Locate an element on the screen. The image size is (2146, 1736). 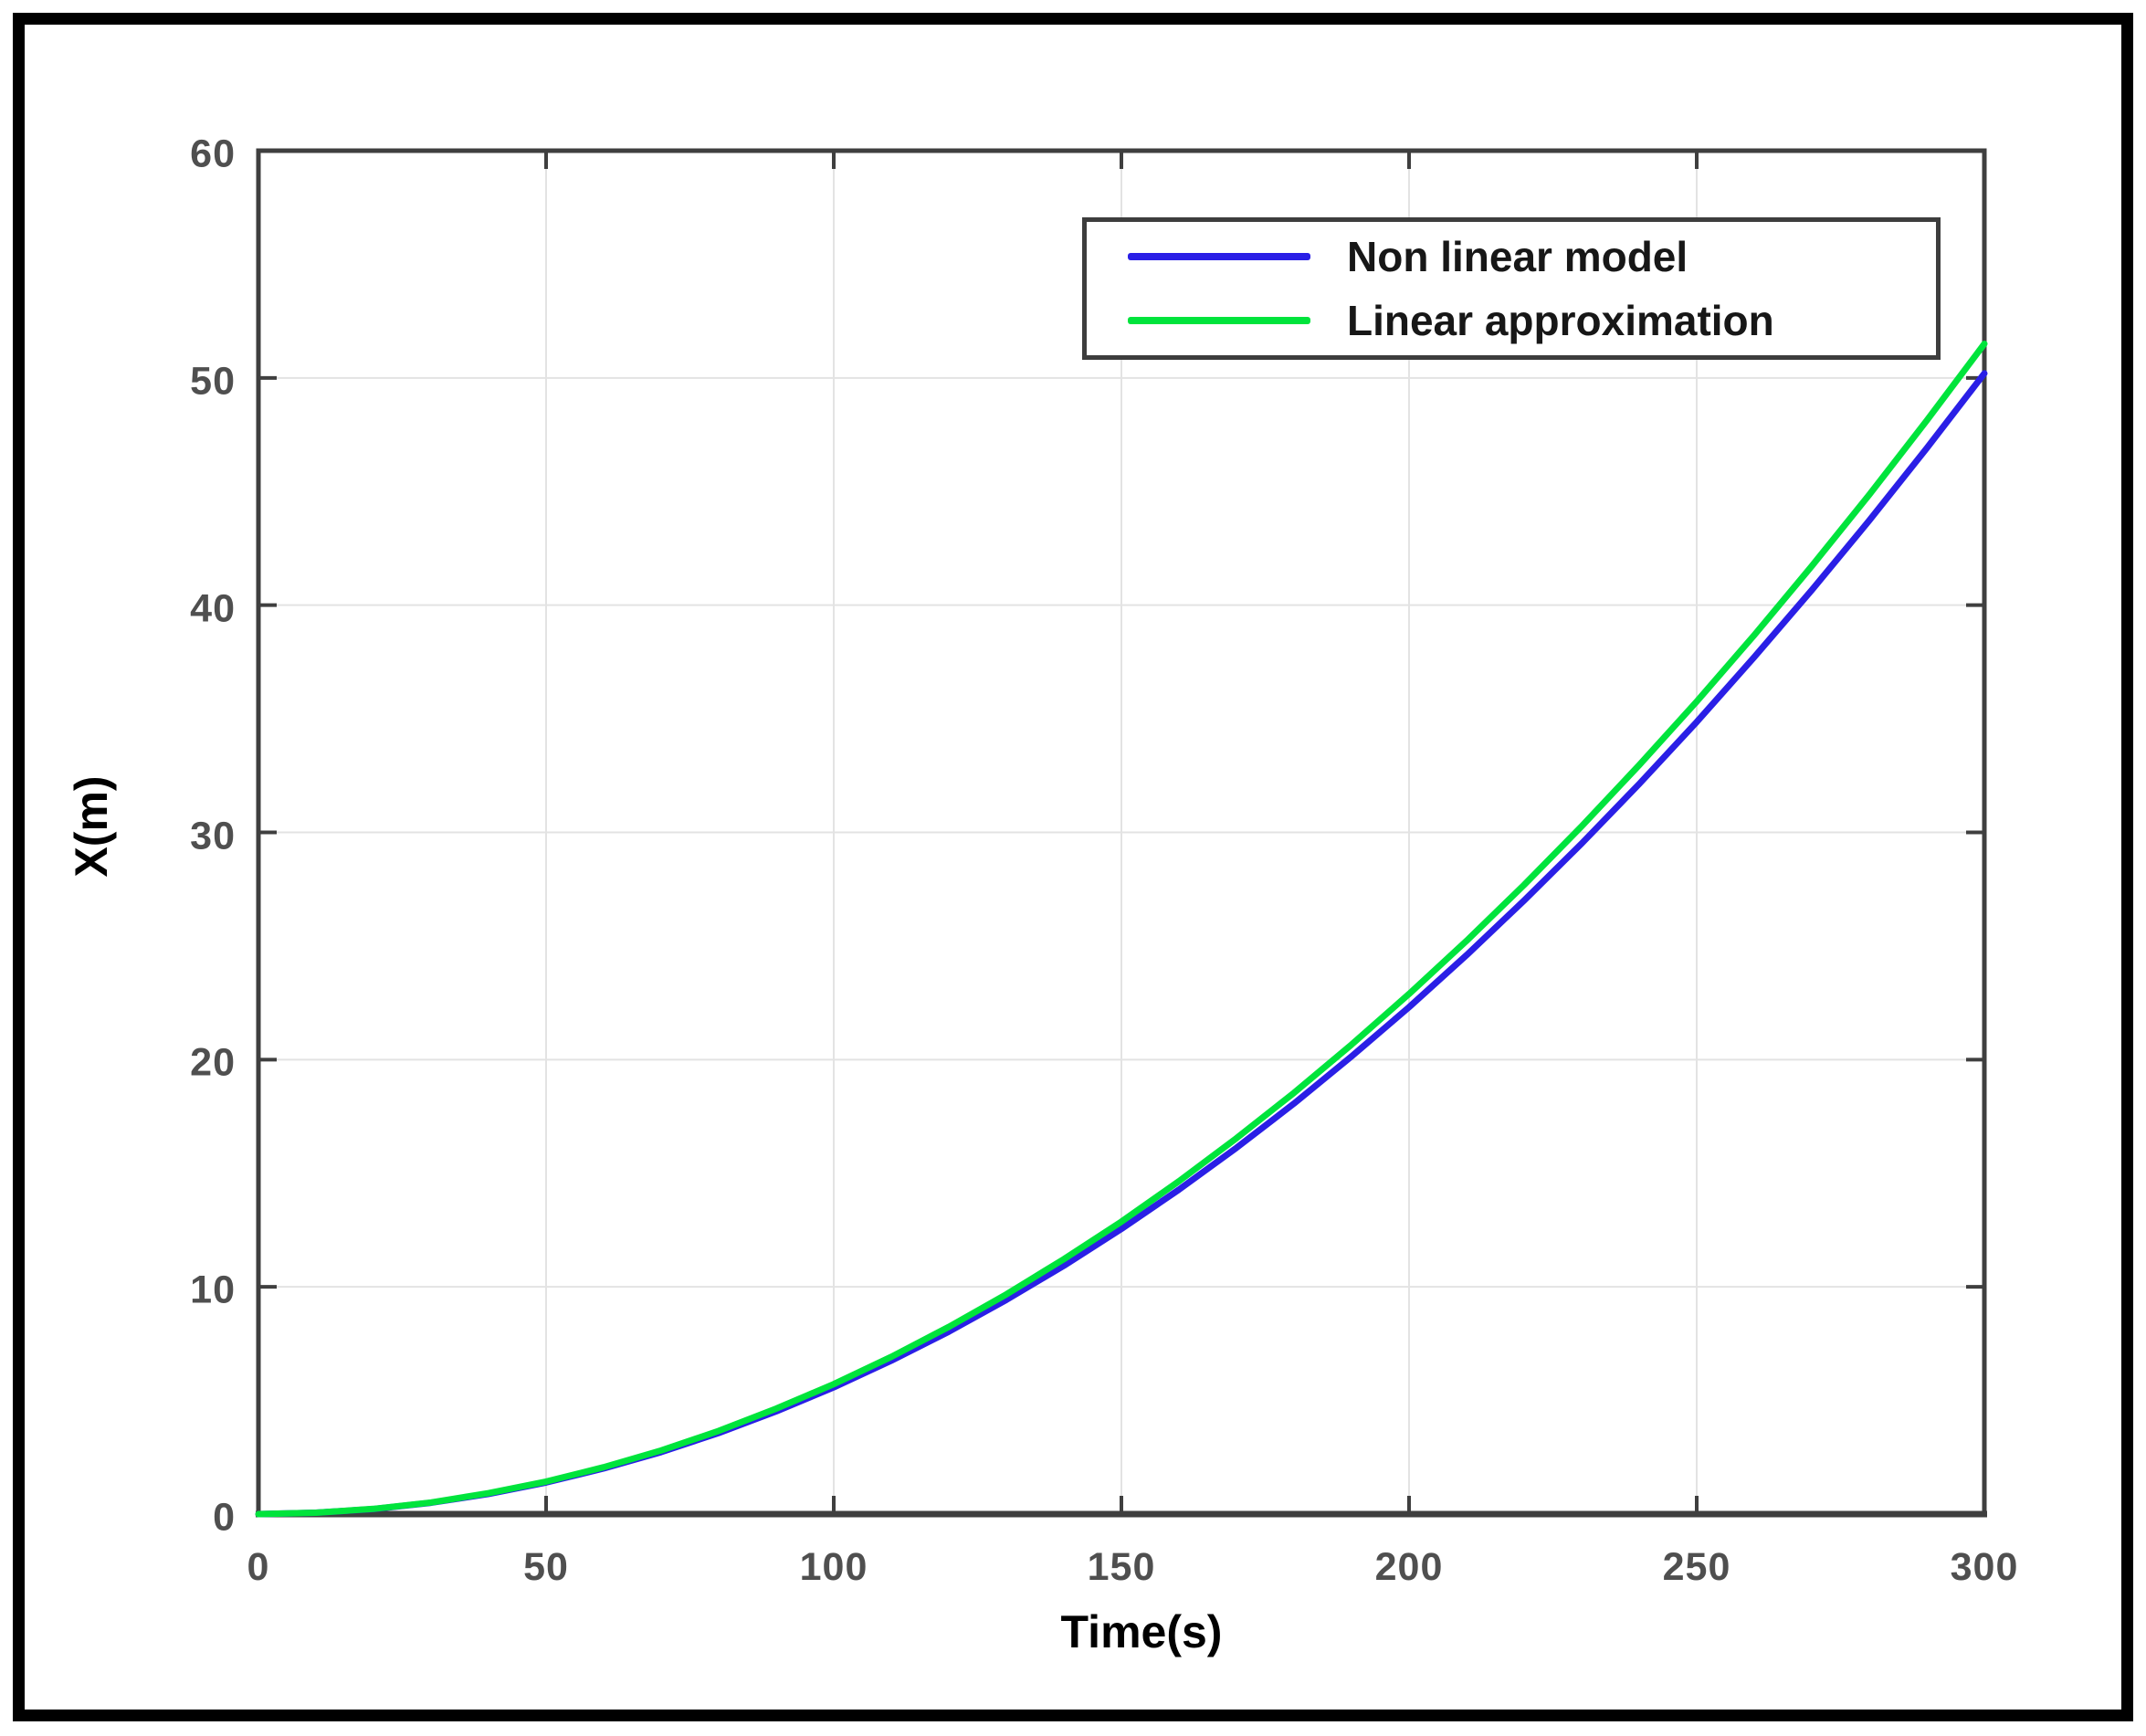
x-tick-label: 150 is located at coordinates (1121, 1567).